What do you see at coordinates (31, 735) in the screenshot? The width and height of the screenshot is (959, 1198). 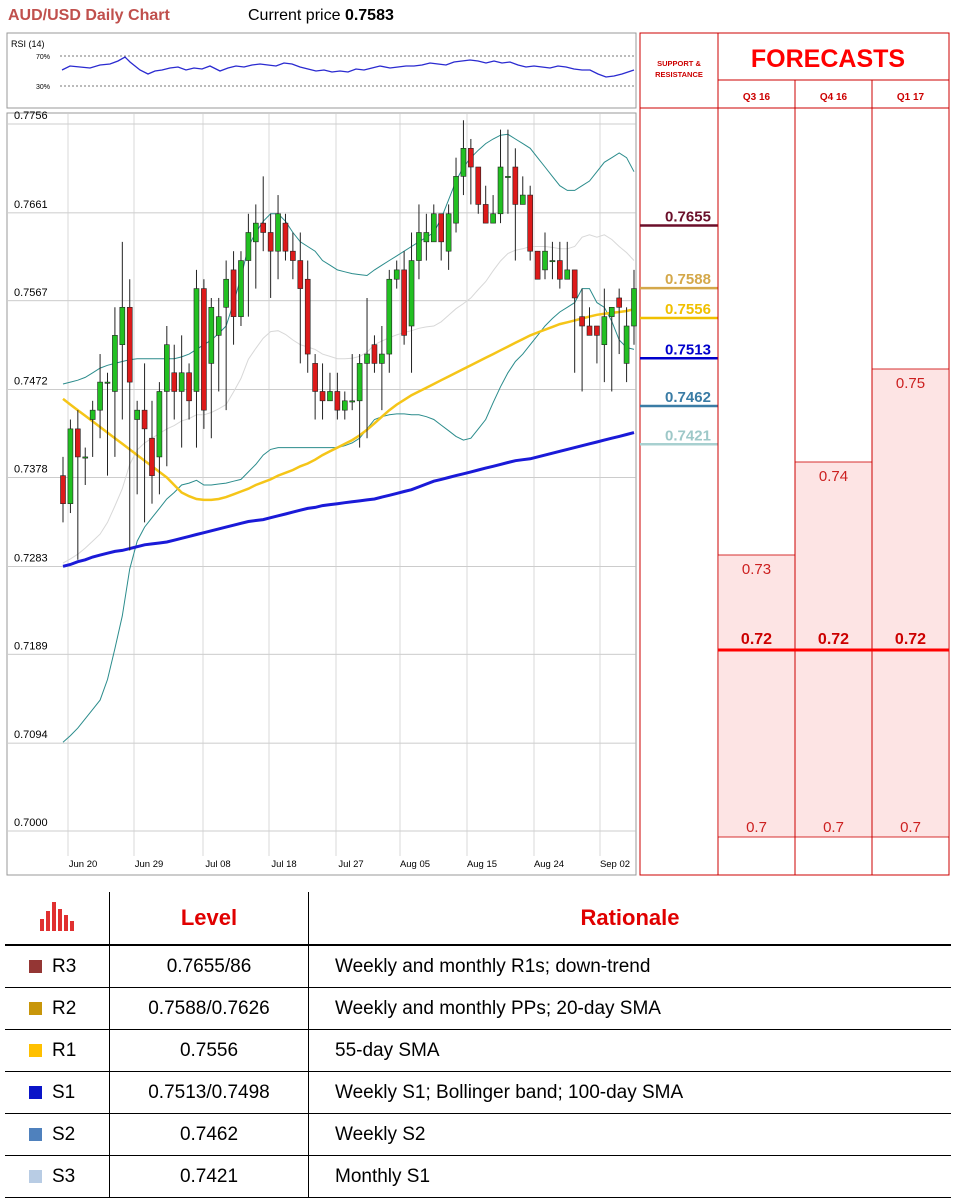 I see `y-tick-label: 0.7094` at bounding box center [31, 735].